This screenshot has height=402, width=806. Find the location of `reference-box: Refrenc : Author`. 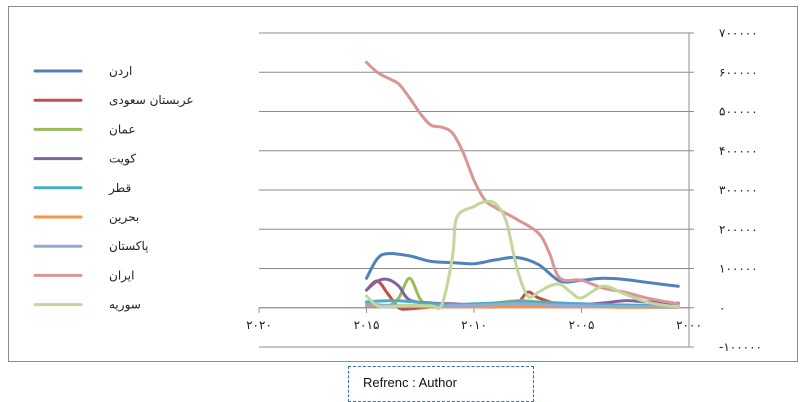

reference-box: Refrenc : Author is located at coordinates (441, 384).